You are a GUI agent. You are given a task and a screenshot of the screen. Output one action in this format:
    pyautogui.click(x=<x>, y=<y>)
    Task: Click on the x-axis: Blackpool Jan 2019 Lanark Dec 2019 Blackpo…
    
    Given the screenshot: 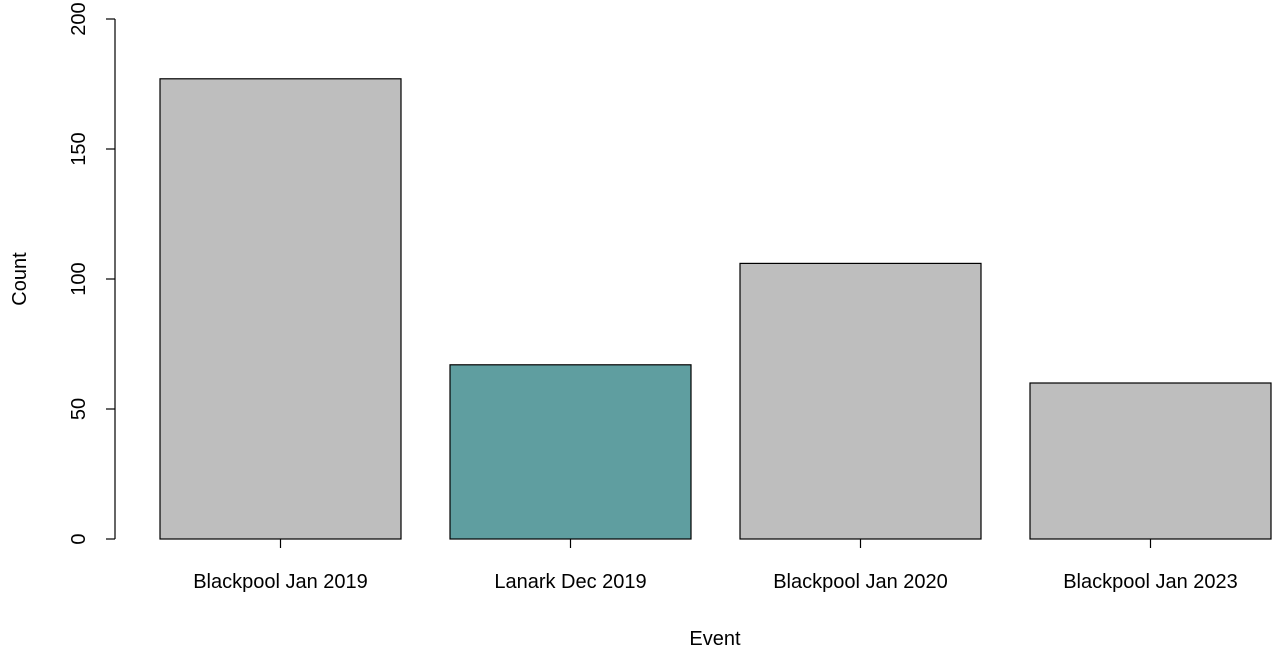 What is the action you would take?
    pyautogui.click(x=715, y=566)
    